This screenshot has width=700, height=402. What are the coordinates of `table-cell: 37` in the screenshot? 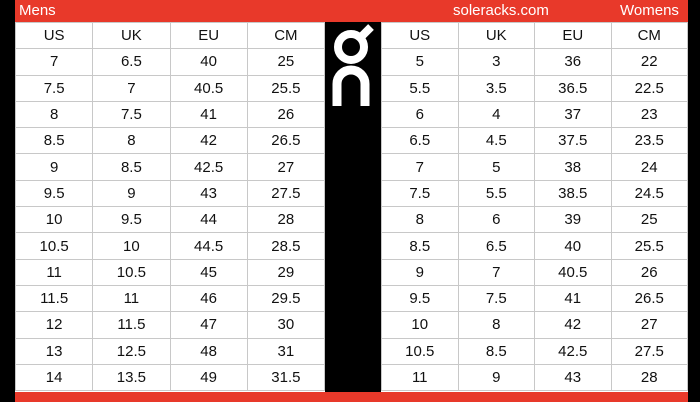 It's located at (573, 114).